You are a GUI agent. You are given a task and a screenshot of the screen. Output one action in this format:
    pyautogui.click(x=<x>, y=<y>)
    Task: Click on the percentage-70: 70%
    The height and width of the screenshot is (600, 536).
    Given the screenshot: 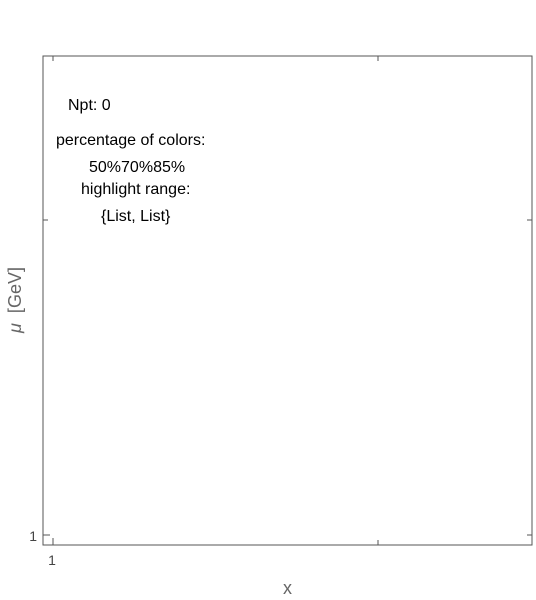 What is the action you would take?
    pyautogui.click(x=137, y=167)
    